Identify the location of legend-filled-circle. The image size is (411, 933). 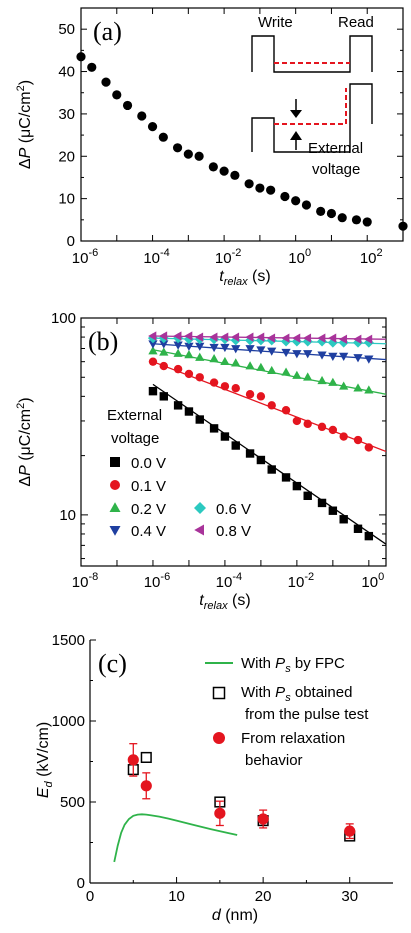
(219, 738).